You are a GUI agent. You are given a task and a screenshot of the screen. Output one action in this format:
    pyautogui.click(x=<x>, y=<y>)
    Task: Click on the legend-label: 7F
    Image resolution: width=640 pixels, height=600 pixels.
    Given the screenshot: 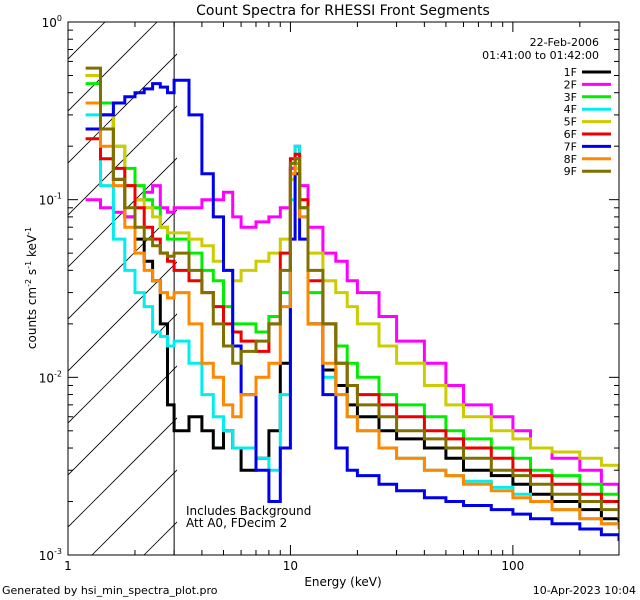 What is the action you would take?
    pyautogui.click(x=570, y=146)
    